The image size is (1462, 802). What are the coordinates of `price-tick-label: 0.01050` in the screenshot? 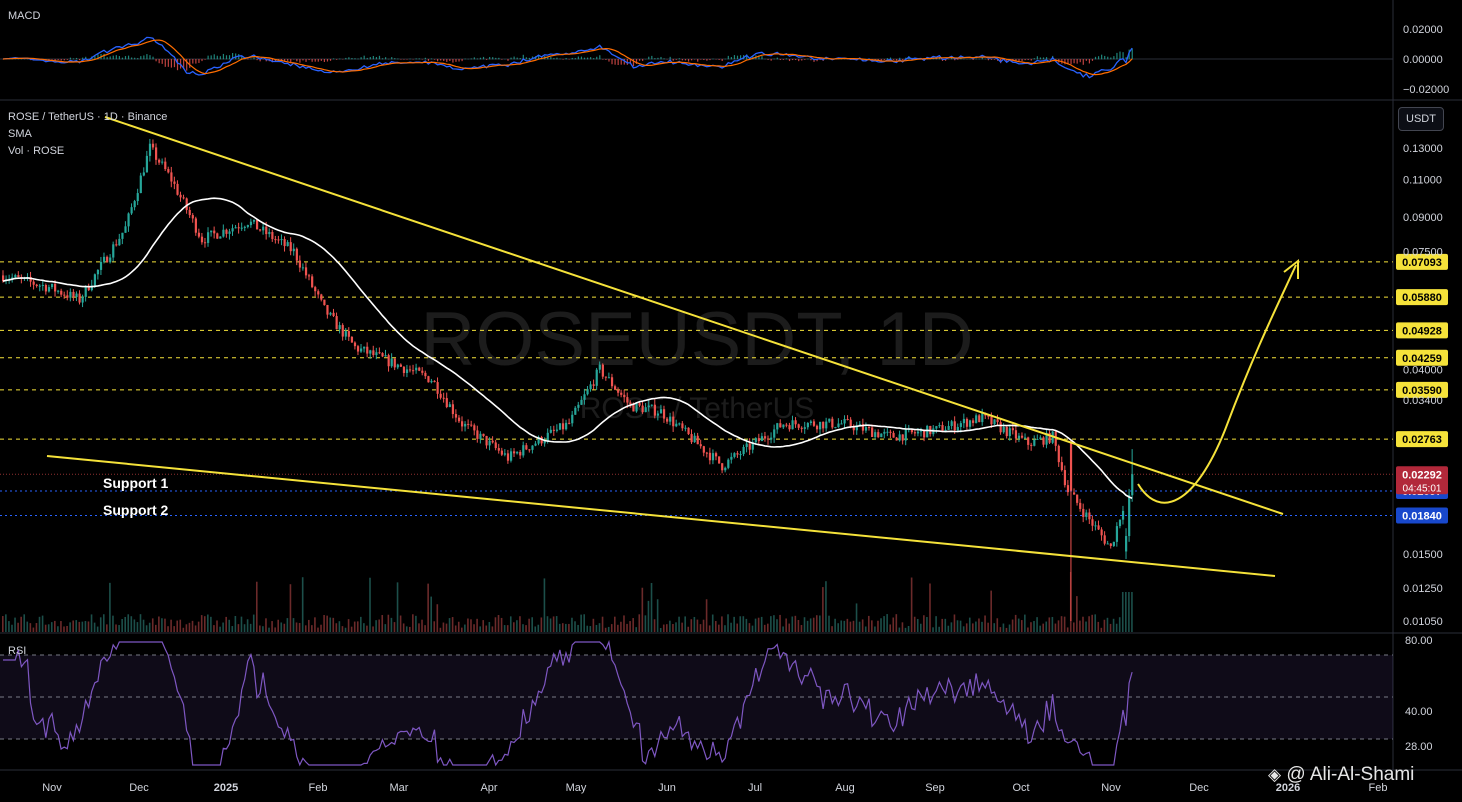 It's located at (1423, 622).